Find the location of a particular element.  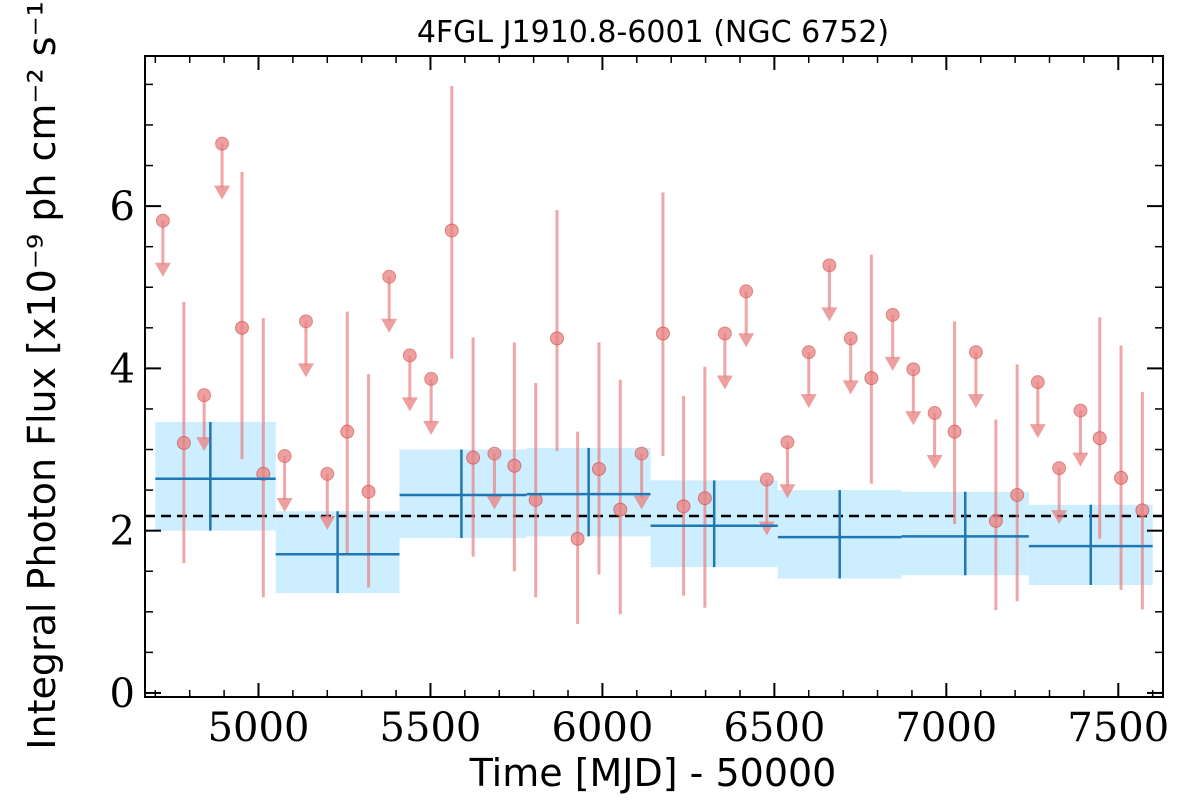

x-tick-label: 6500 is located at coordinates (774, 728).